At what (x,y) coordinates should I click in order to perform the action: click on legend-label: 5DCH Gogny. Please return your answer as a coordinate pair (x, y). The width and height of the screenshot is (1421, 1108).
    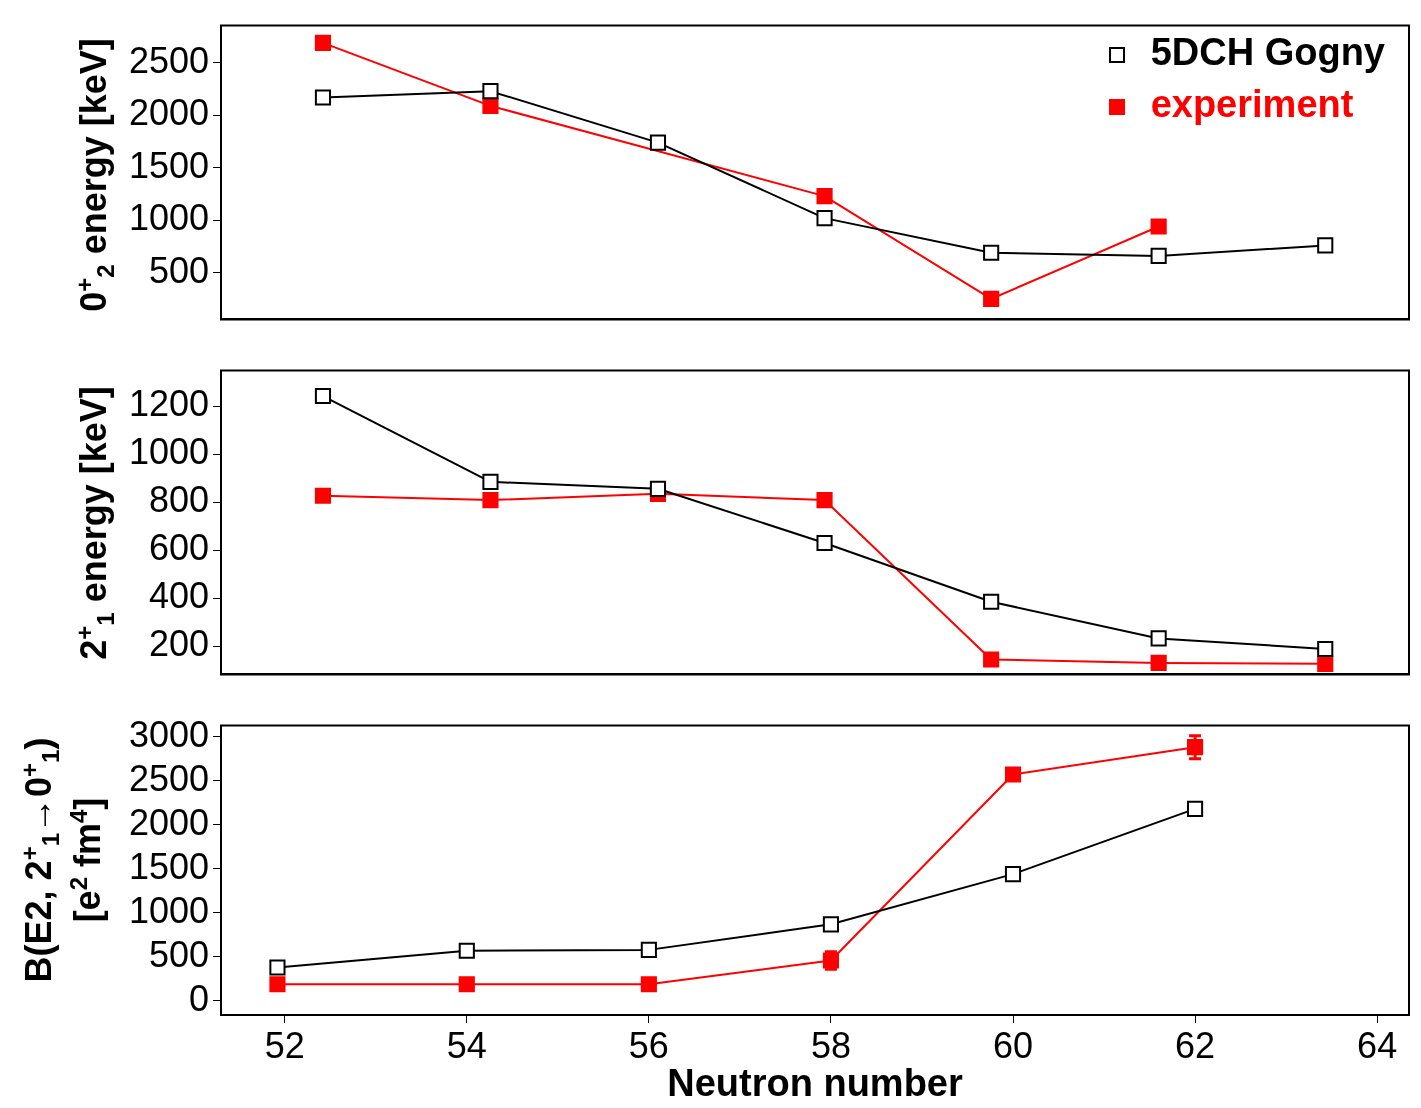
    Looking at the image, I should click on (1267, 52).